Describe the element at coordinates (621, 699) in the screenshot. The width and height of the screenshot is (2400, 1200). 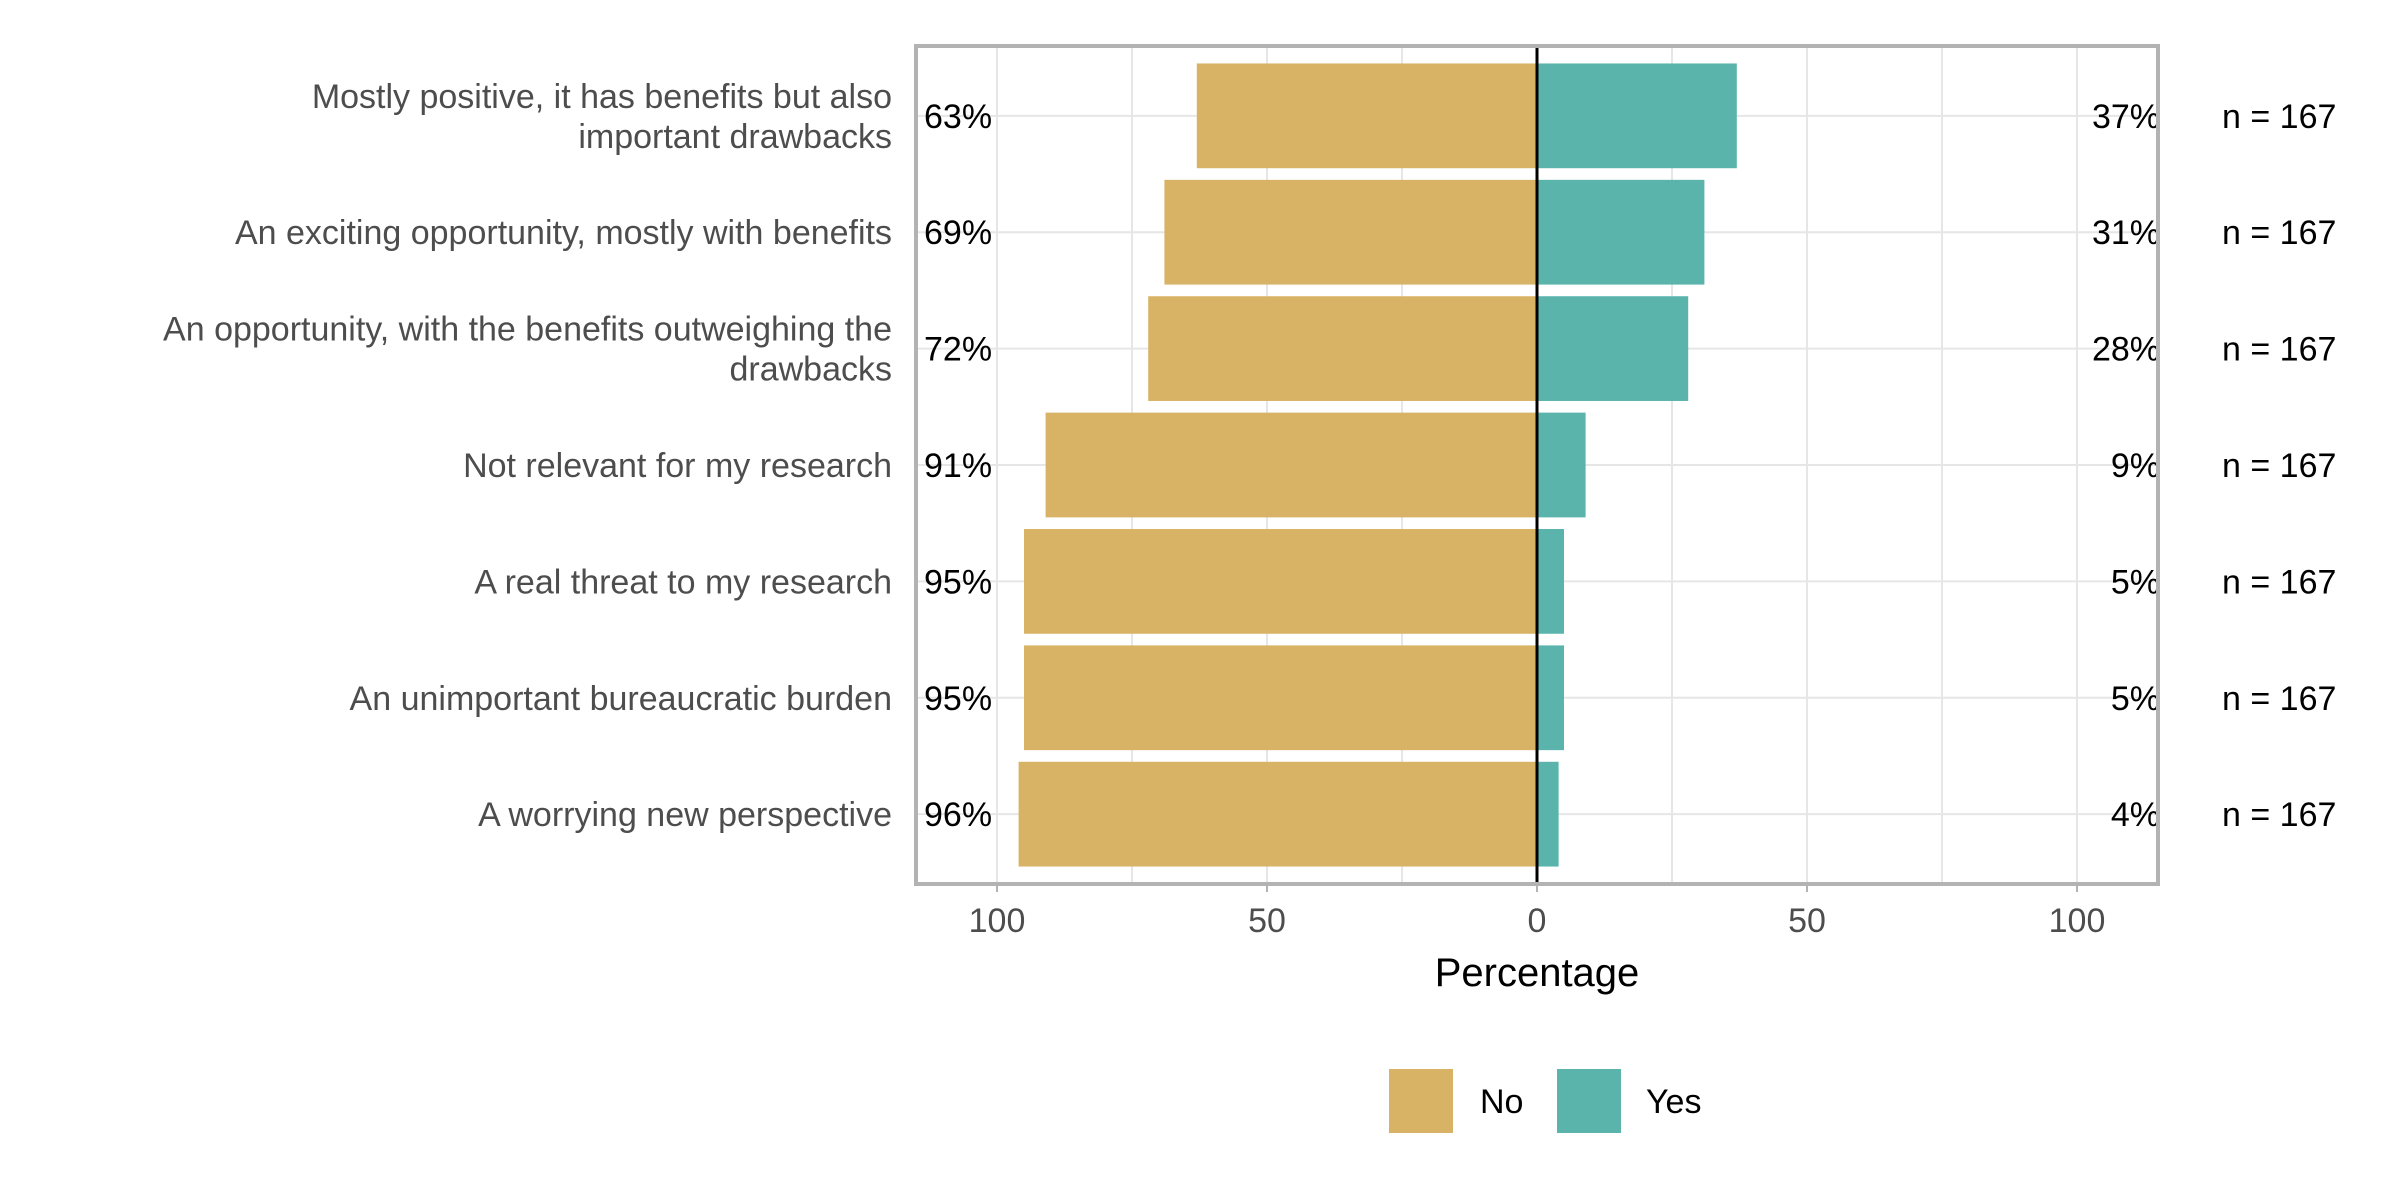
I see `category-label: An unimportant bureaucratic burden` at that location.